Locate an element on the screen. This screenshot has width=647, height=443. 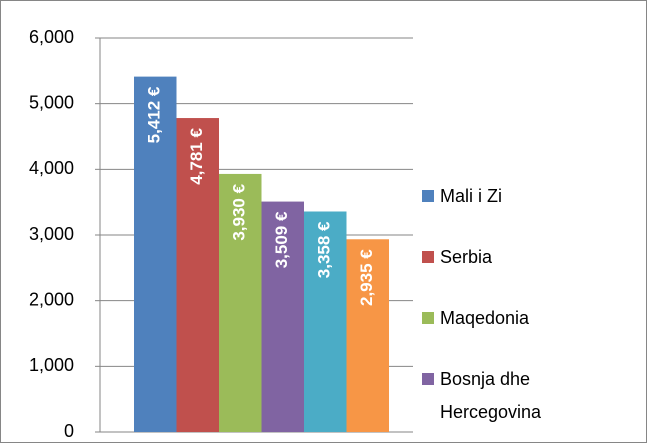
value-label: 3,930 € is located at coordinates (239, 211).